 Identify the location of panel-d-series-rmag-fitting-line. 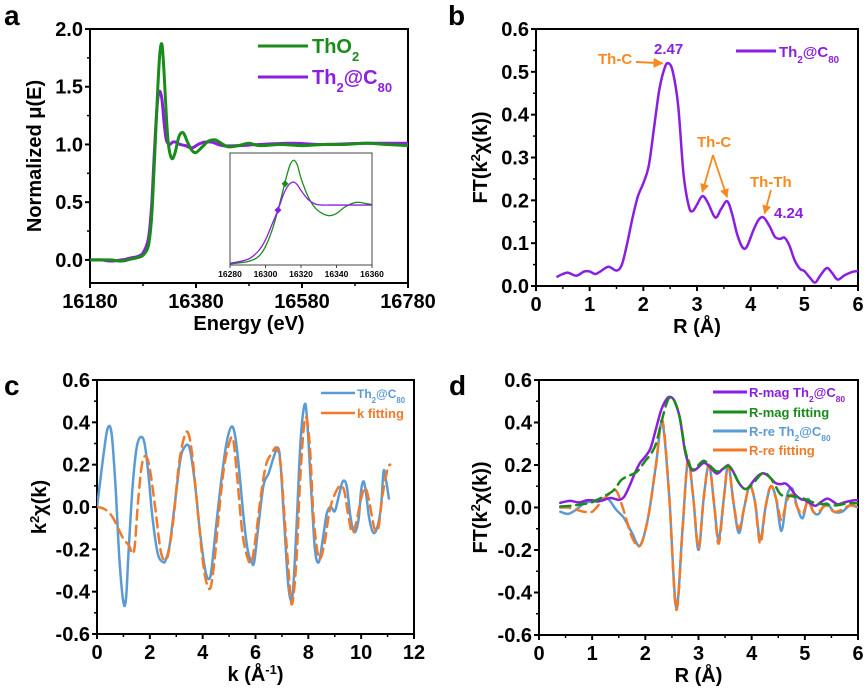
(708, 451).